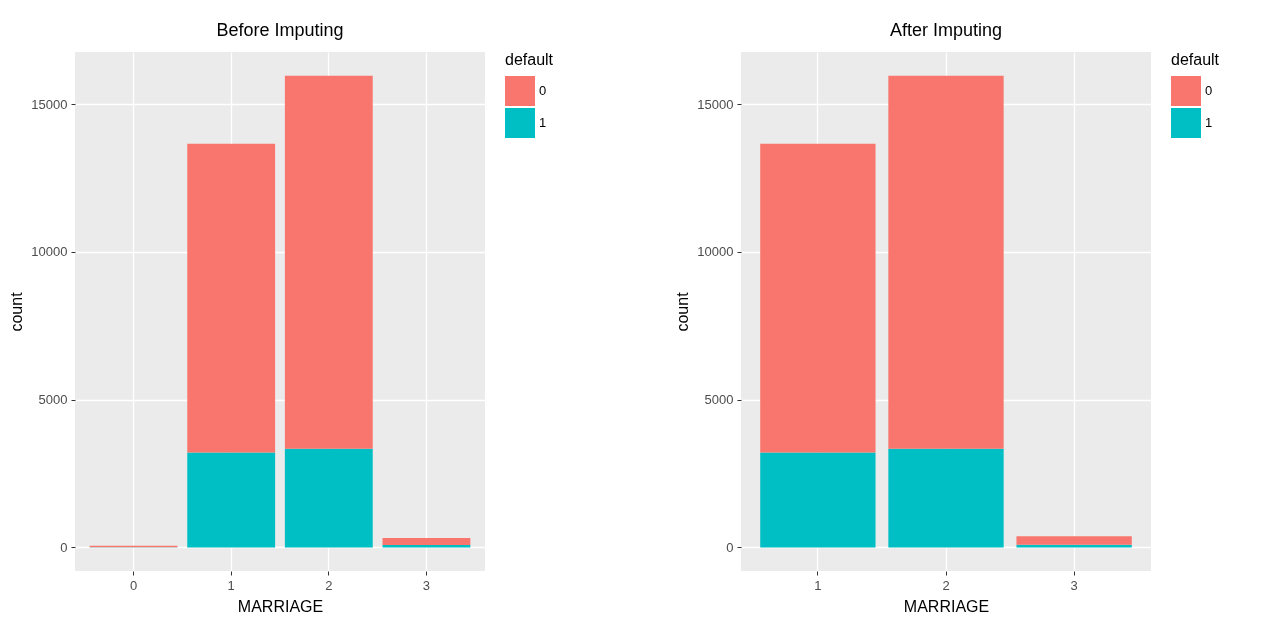  Describe the element at coordinates (946, 30) in the screenshot. I see `chart-title: After Imputing` at that location.